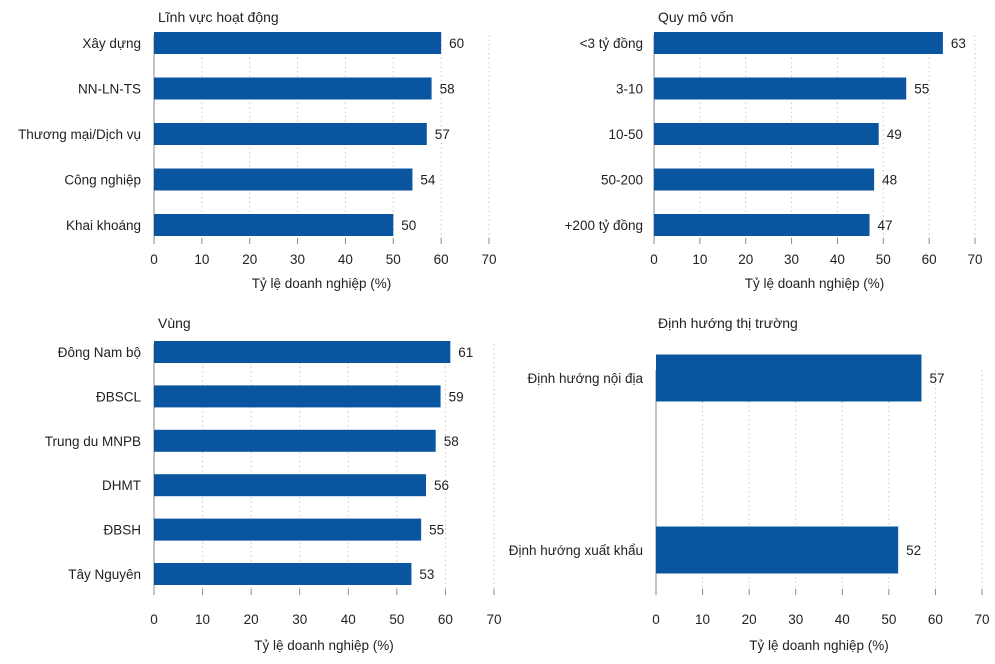 This screenshot has width=995, height=664. Describe the element at coordinates (111, 43) in the screenshot. I see `category-label: Xây dựng` at that location.